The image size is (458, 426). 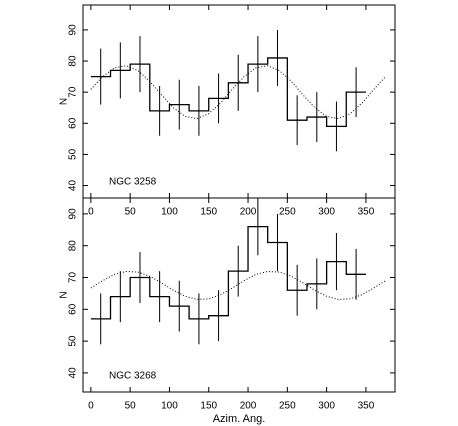 What do you see at coordinates (133, 182) in the screenshot?
I see `panel-label: NGC 3258` at bounding box center [133, 182].